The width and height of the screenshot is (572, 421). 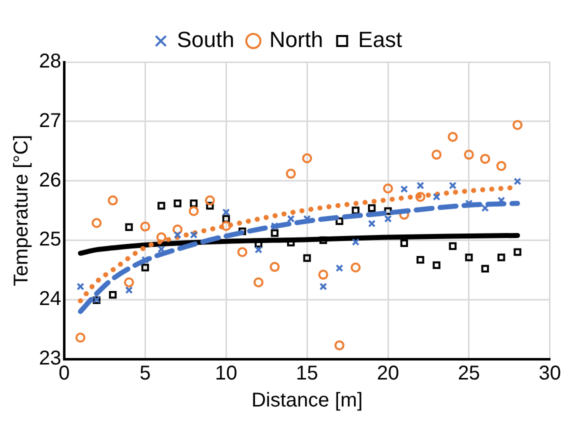 What do you see at coordinates (50, 239) in the screenshot?
I see `y-tick-label: 25` at bounding box center [50, 239].